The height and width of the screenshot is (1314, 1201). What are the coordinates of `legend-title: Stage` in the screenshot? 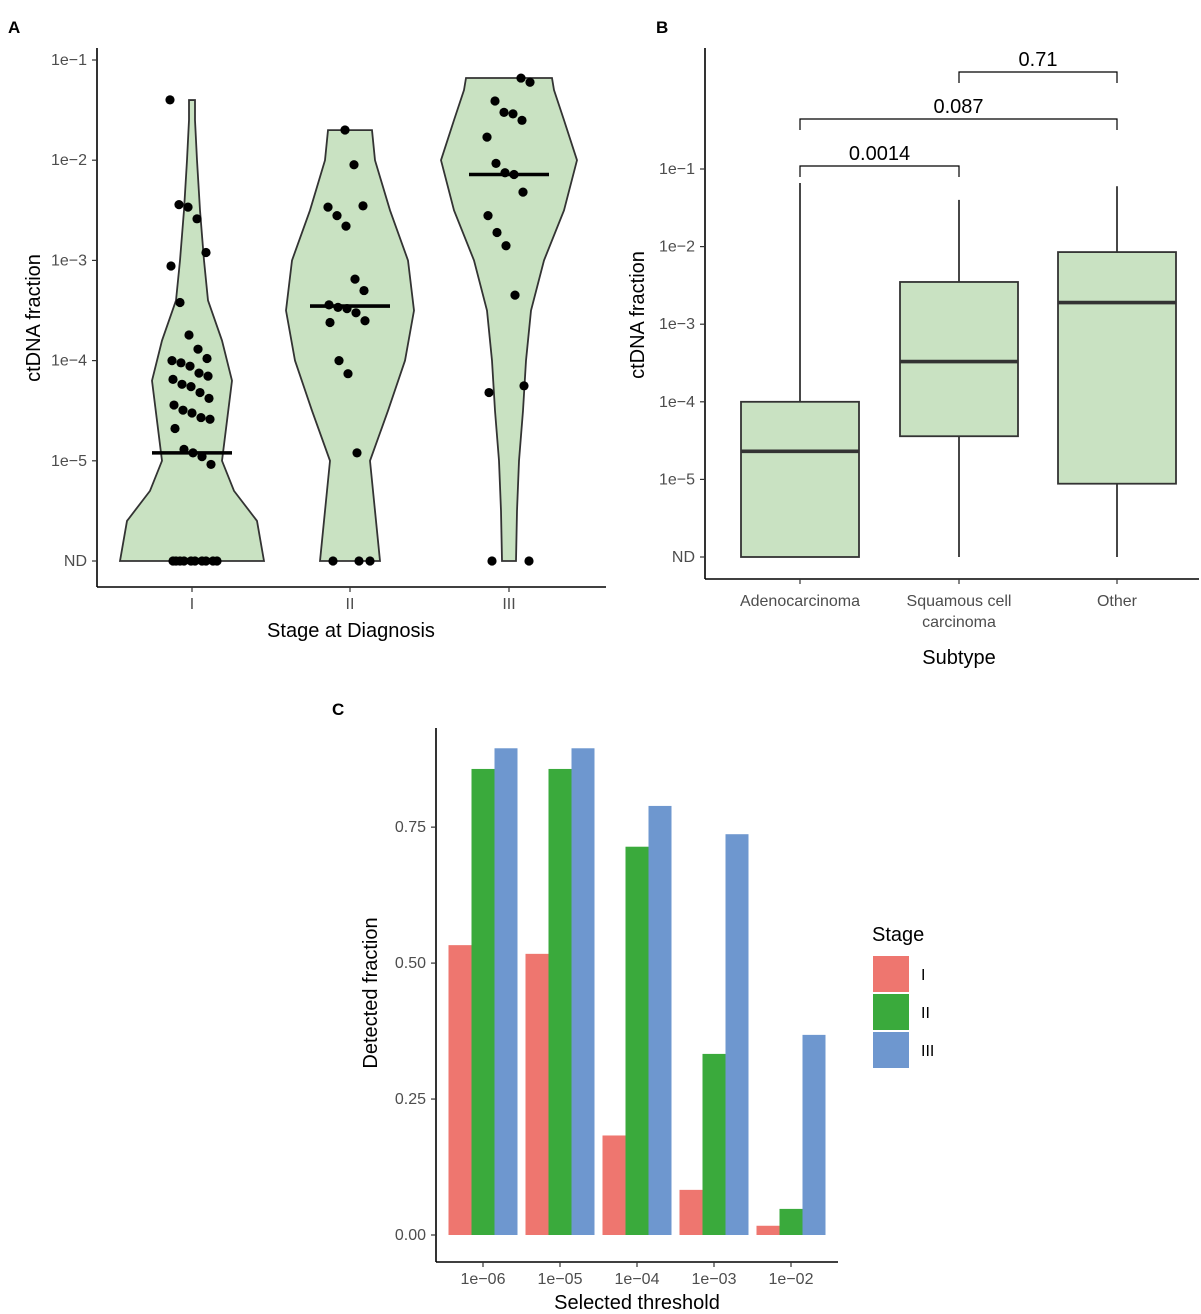 It's located at (898, 935).